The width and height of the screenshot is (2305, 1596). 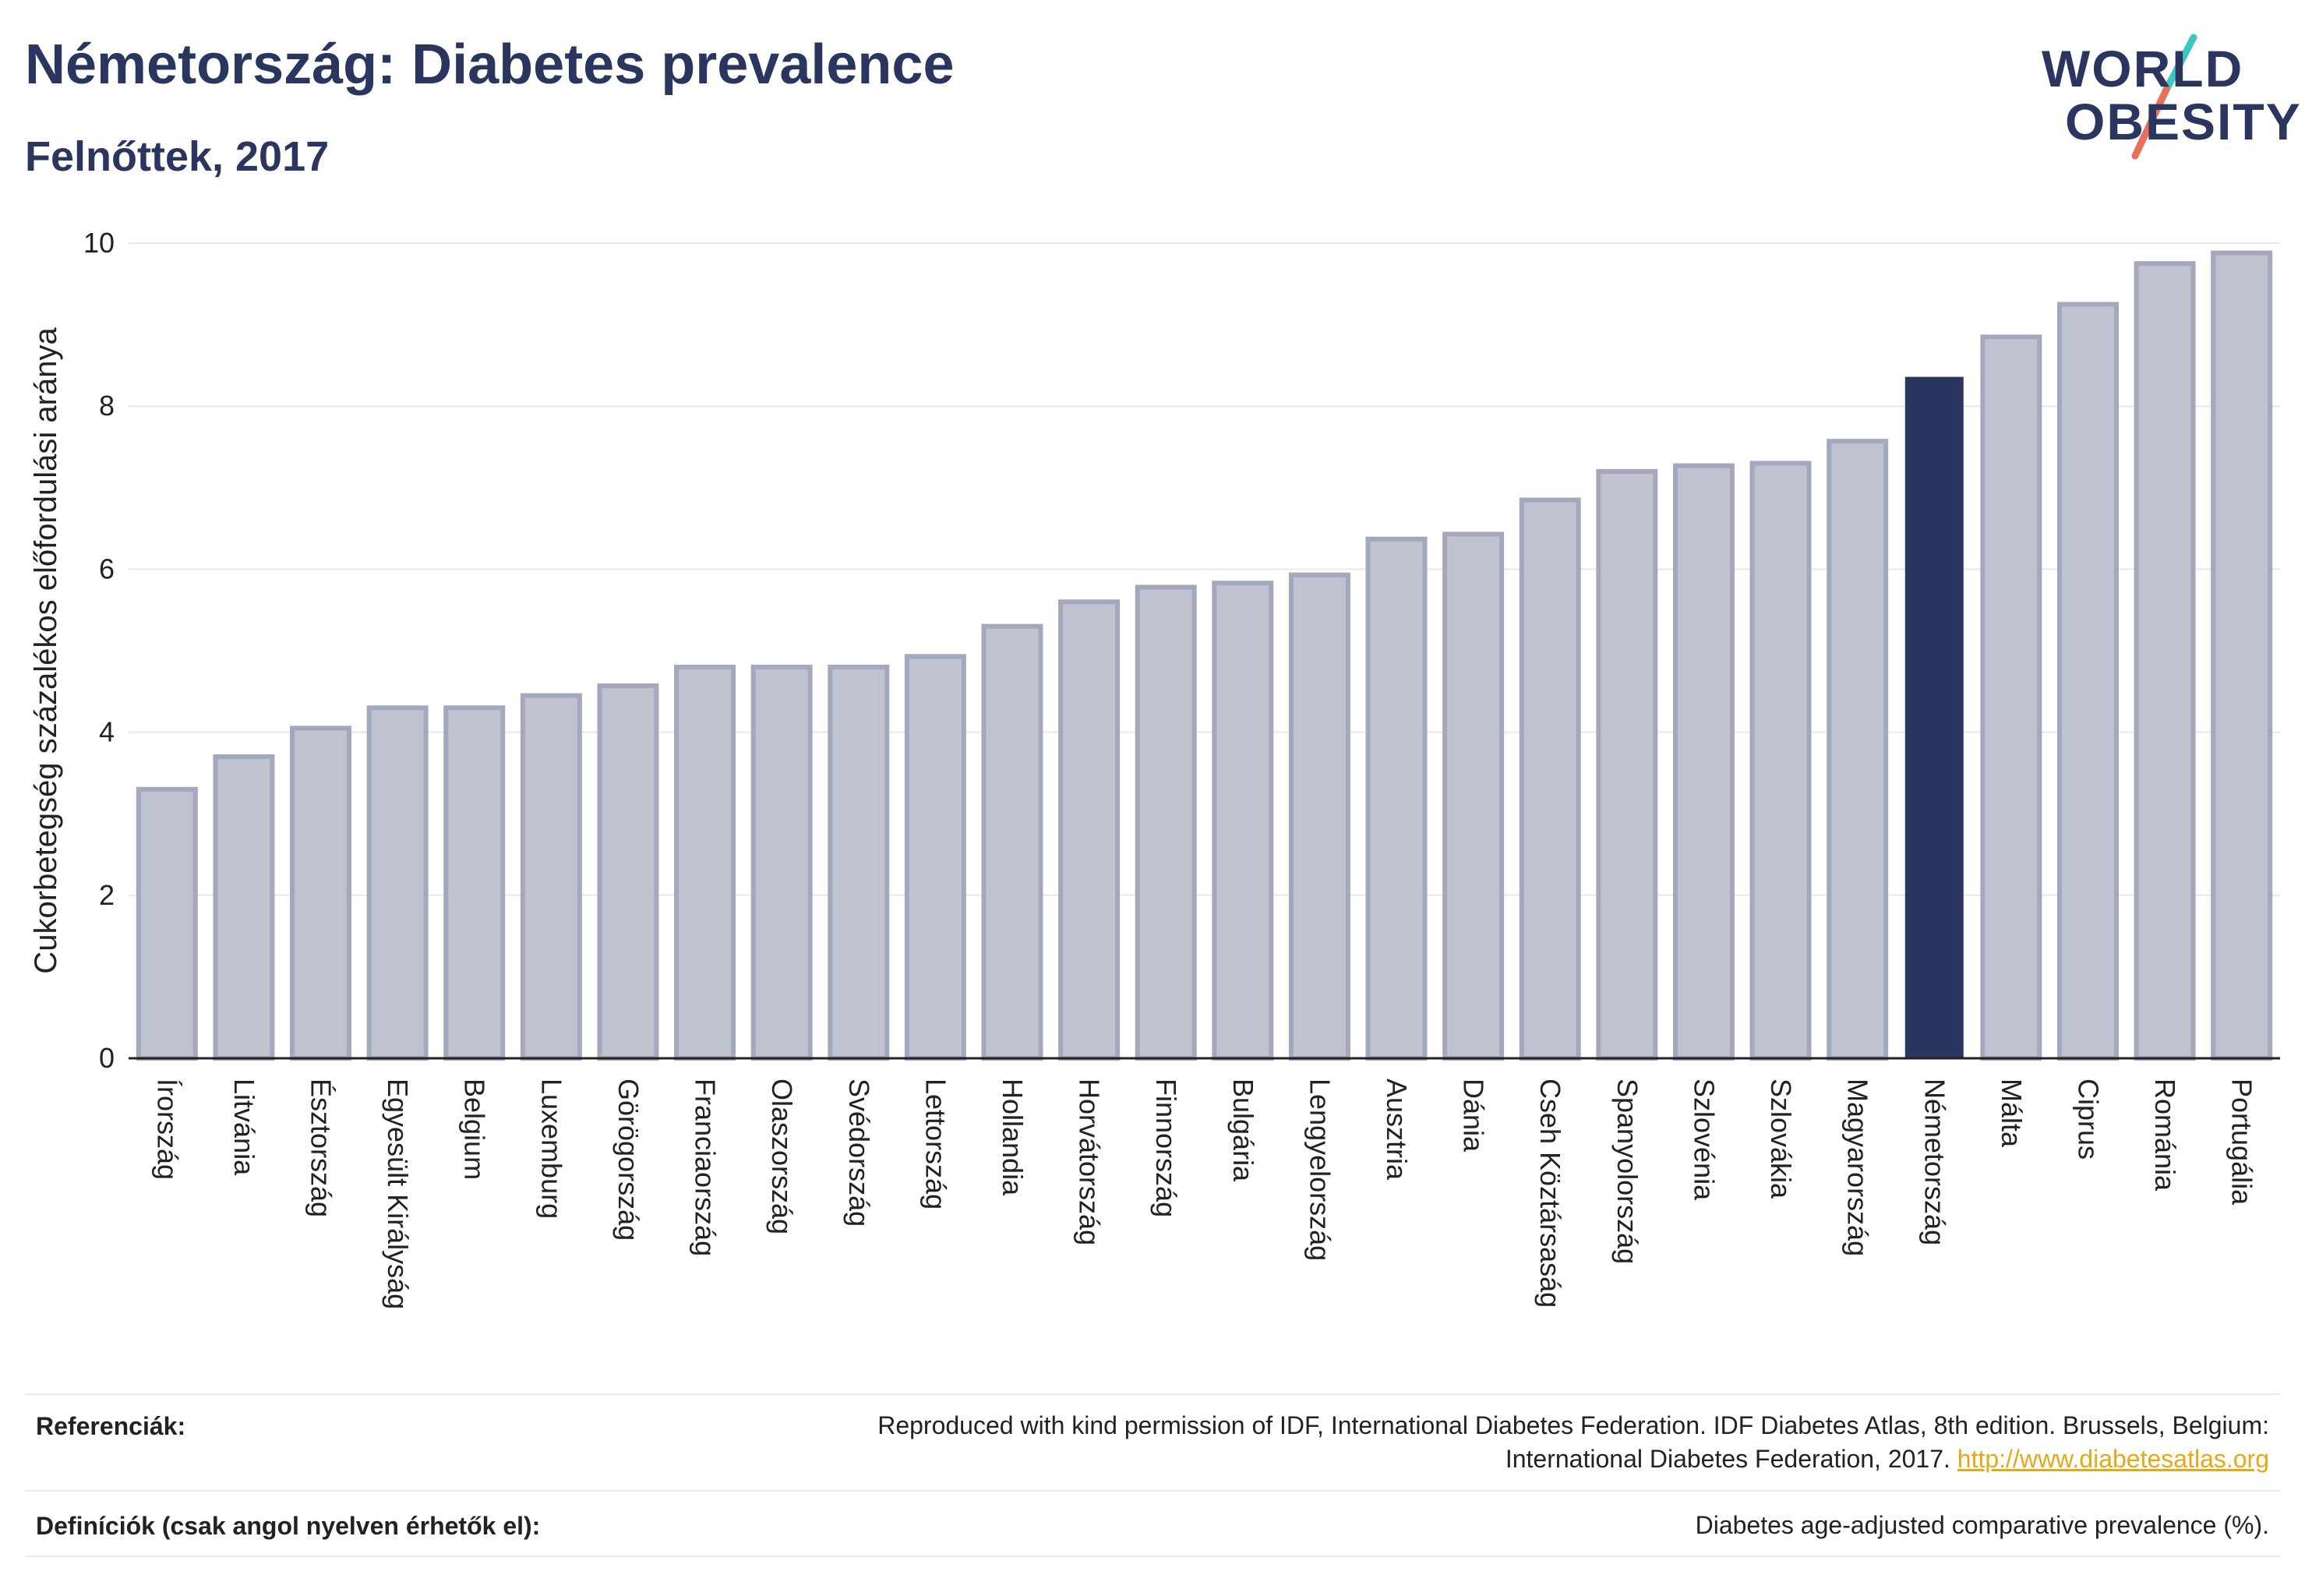 I want to click on x-tick-label: Belgium, so click(x=475, y=1129).